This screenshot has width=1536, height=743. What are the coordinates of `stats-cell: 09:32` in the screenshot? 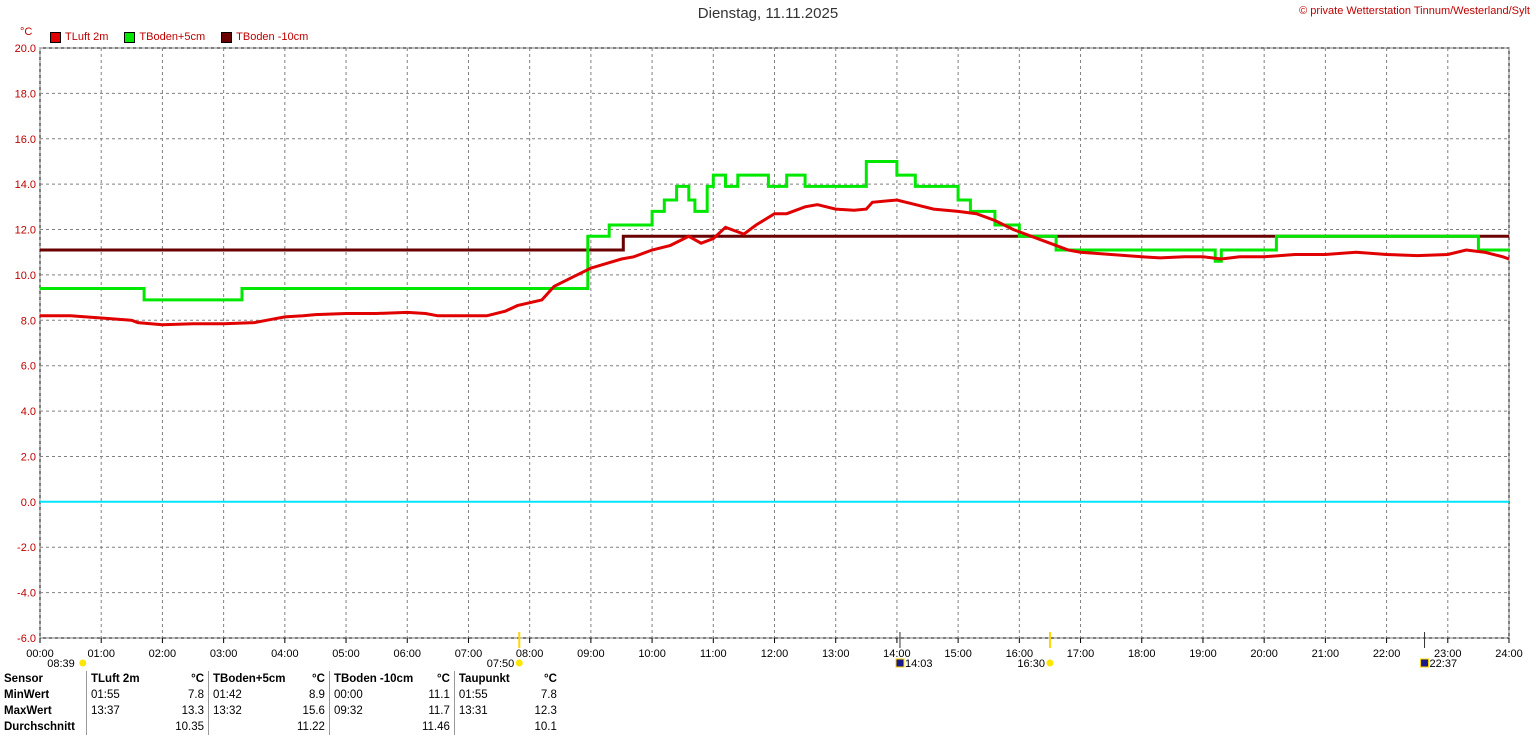 It's located at (373, 711).